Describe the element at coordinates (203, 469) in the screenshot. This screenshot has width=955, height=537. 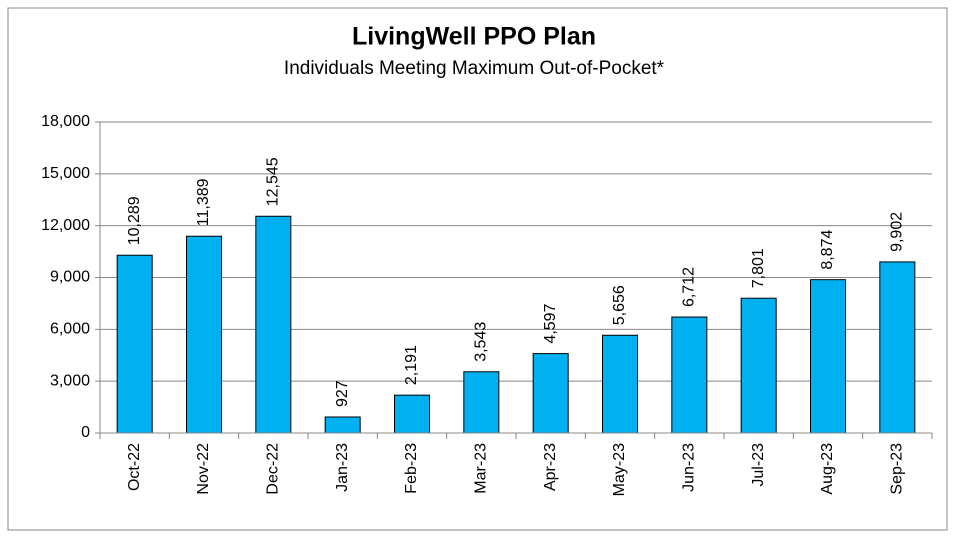
I see `x-tick-label: Nov-22` at that location.